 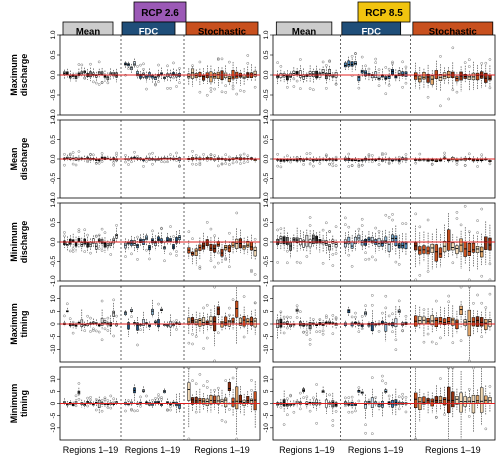 I want to click on y-tick-label: -1.0, so click(x=53, y=281).